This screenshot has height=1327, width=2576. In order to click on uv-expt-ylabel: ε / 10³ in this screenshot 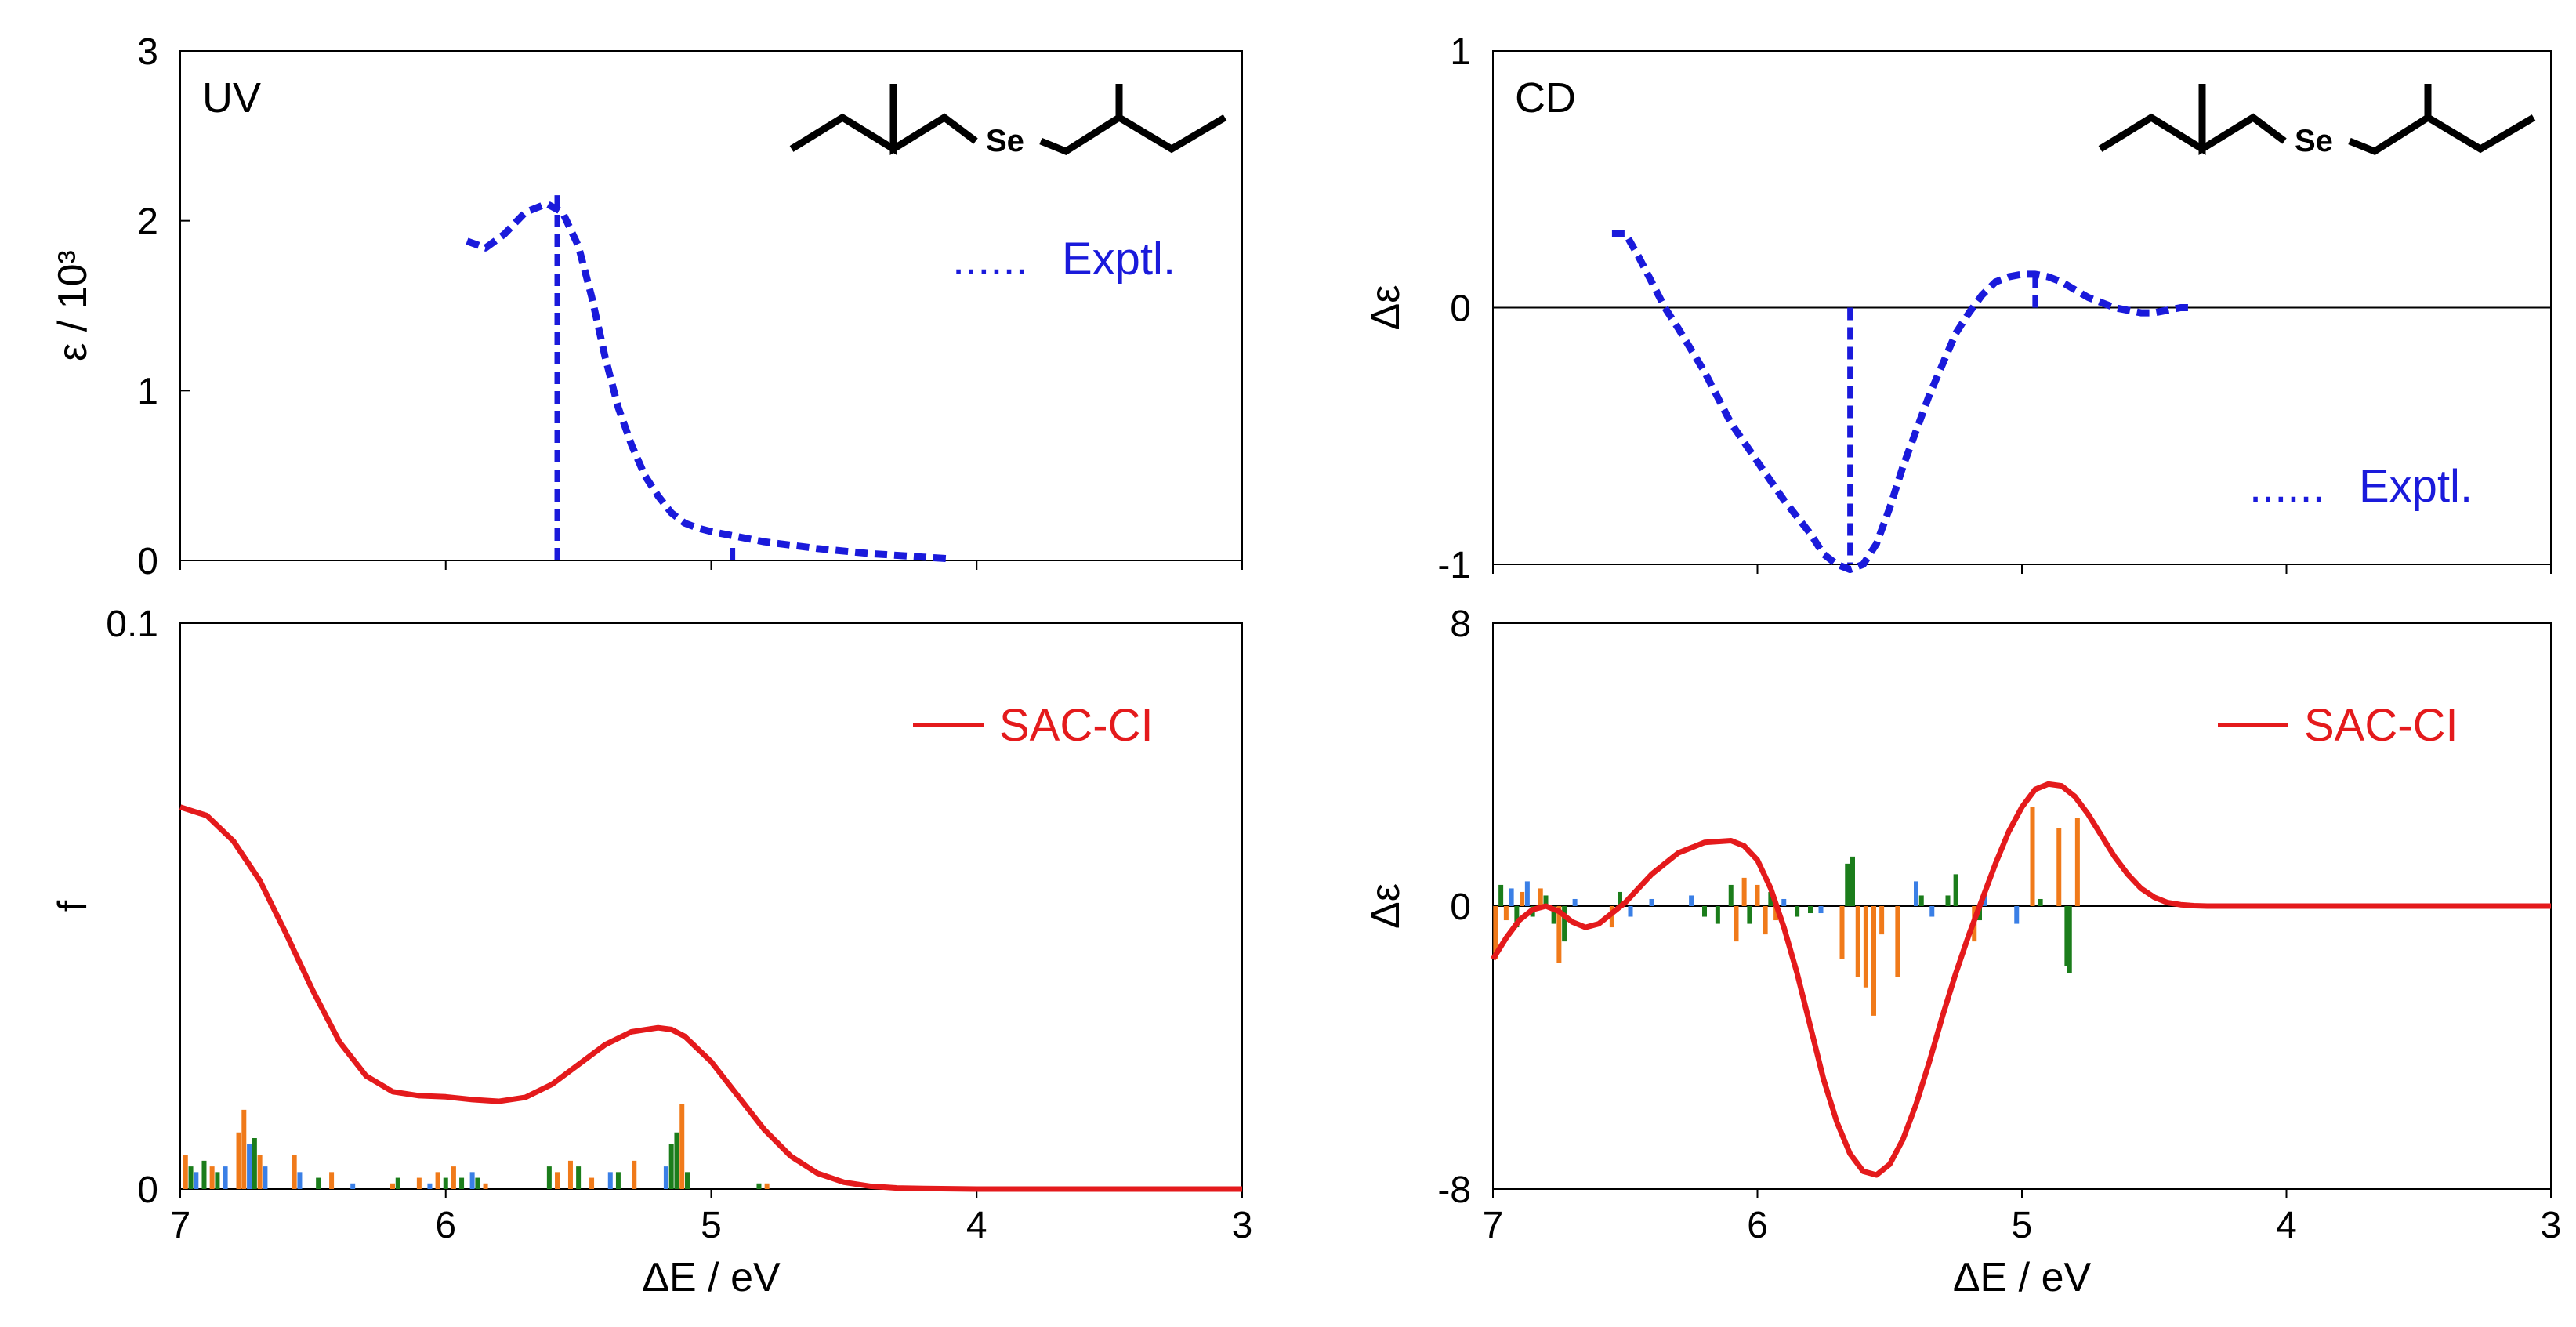, I will do `click(73, 305)`.